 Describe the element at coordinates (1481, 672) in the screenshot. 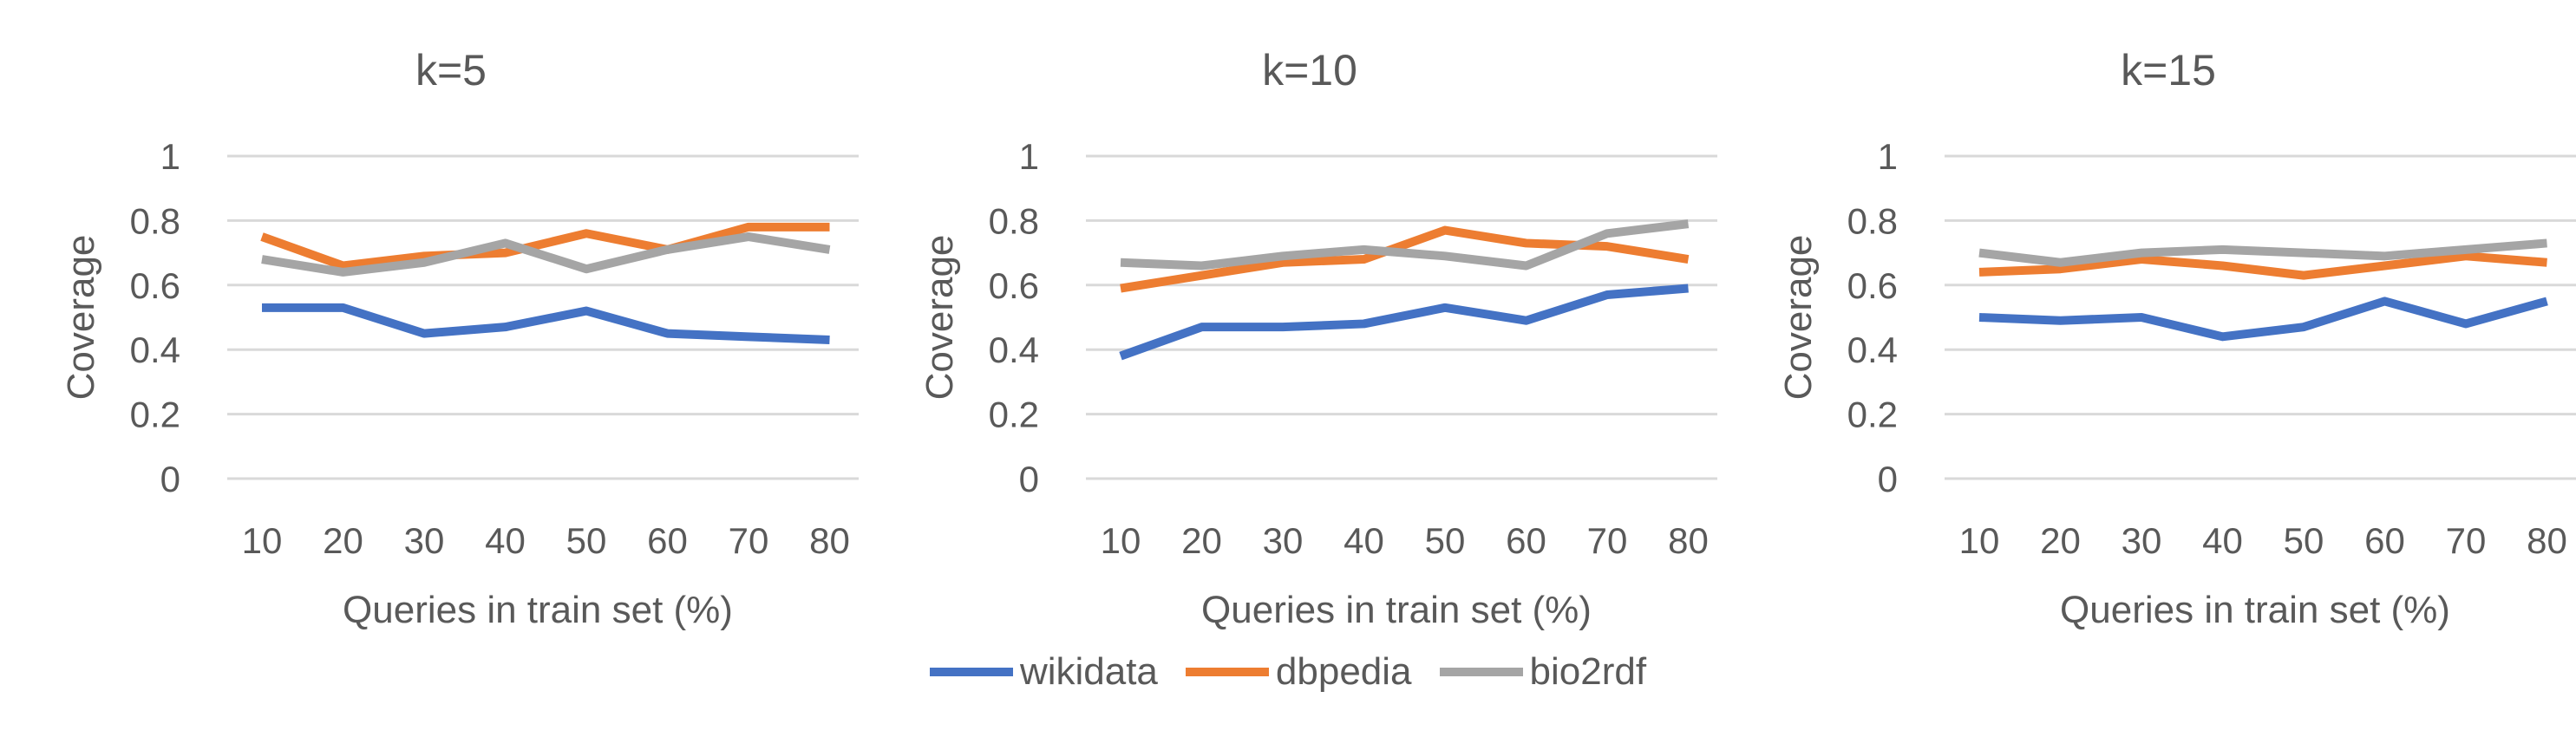

I see `legend-swatch-bio2rdf` at that location.